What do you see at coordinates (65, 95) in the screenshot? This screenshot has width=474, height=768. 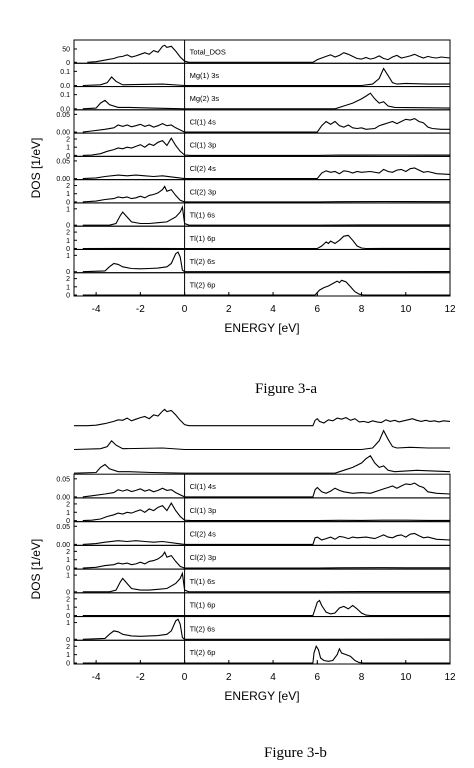 I see `y-tick-label: 0.1` at bounding box center [65, 95].